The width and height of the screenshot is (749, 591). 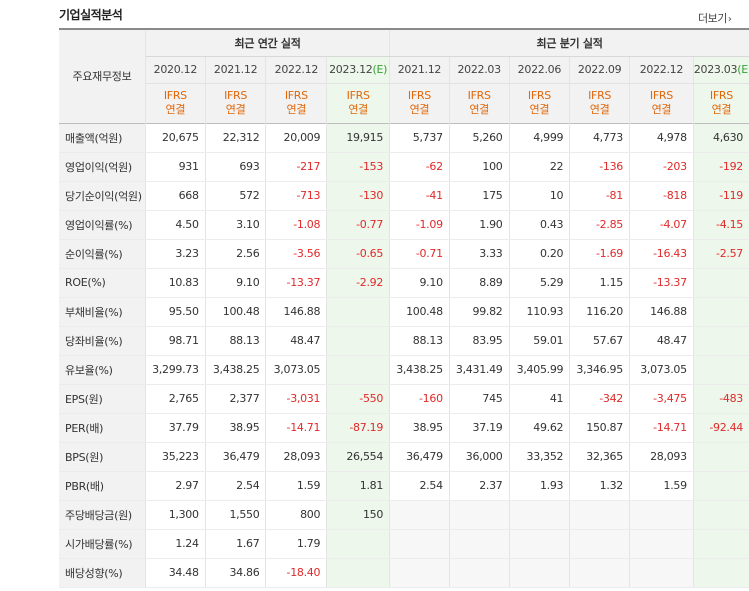 What do you see at coordinates (599, 428) in the screenshot?
I see `table-cell: 150.87` at bounding box center [599, 428].